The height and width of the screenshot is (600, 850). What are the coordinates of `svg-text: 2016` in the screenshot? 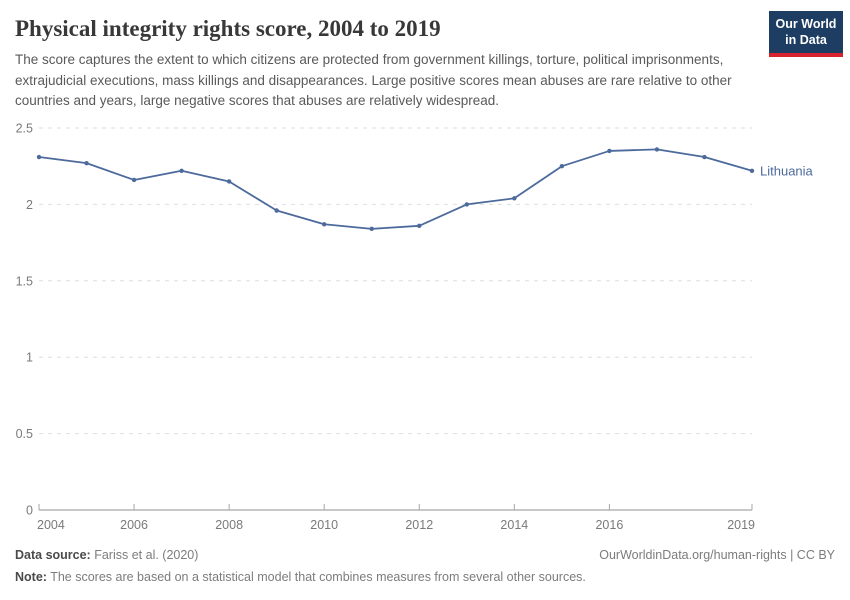 It's located at (609, 525).